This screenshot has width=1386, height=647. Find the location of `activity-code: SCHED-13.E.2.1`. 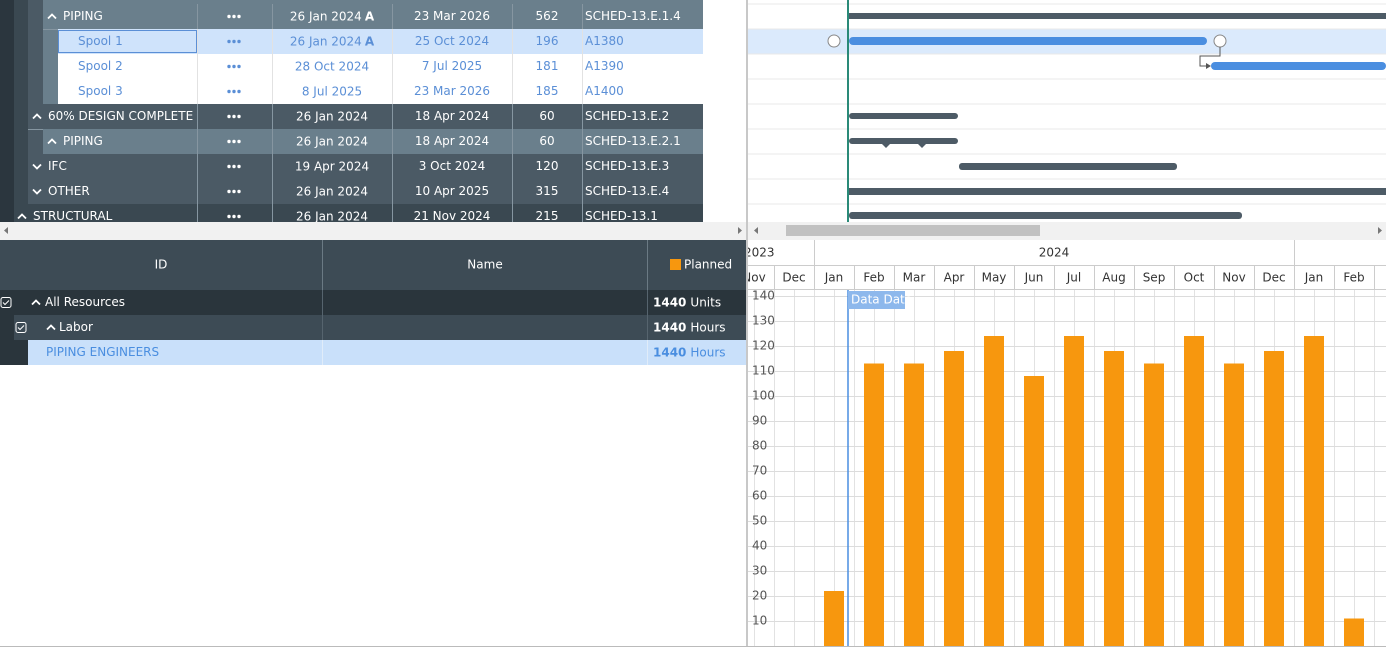

activity-code: SCHED-13.E.2.1 is located at coordinates (633, 141).